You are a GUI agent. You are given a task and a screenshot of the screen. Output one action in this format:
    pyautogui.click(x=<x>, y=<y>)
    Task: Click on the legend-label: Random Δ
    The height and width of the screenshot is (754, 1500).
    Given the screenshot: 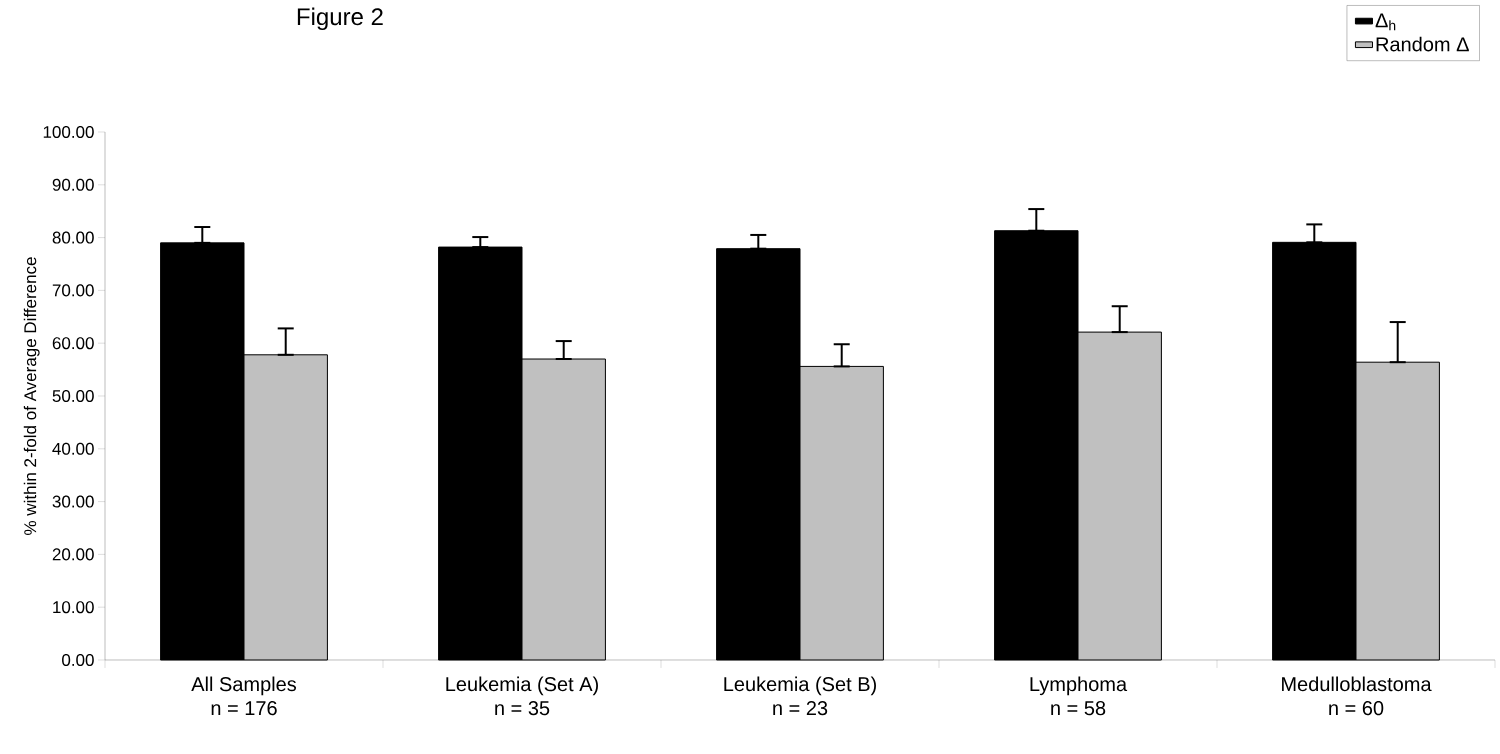 What is the action you would take?
    pyautogui.click(x=1422, y=44)
    